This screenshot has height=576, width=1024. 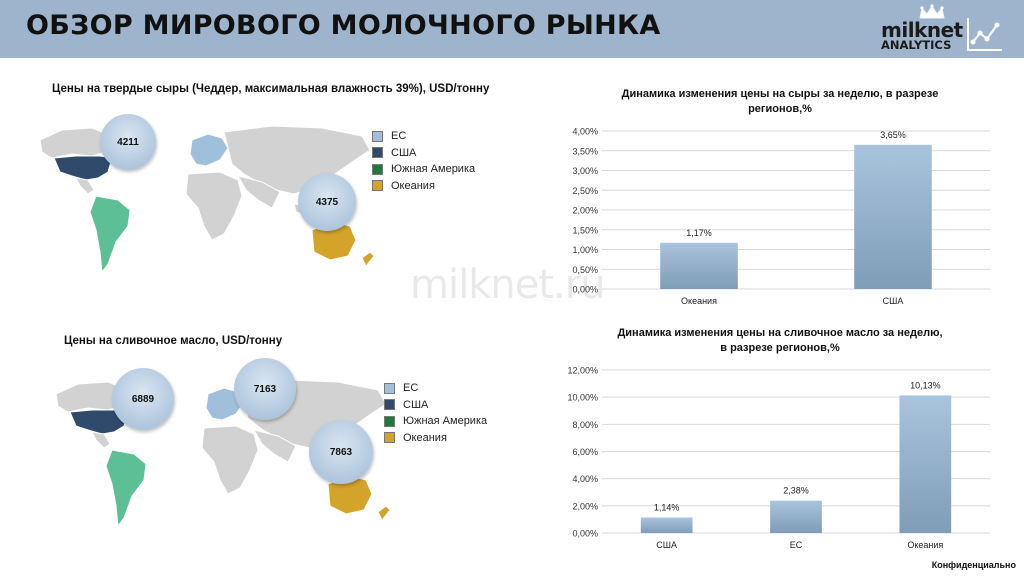 What do you see at coordinates (922, 30) in the screenshot?
I see `logo-wordmark: milknet` at bounding box center [922, 30].